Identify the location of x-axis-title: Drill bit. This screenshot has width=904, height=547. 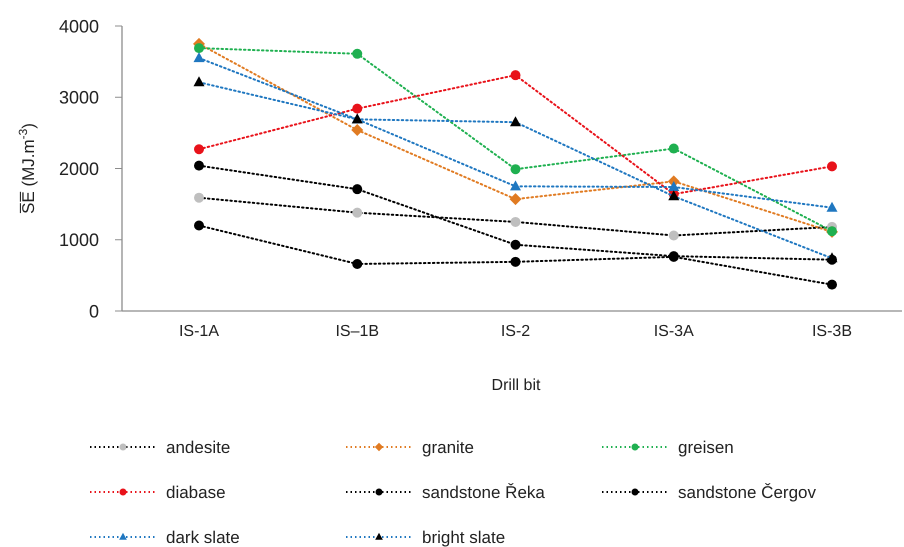
(516, 385).